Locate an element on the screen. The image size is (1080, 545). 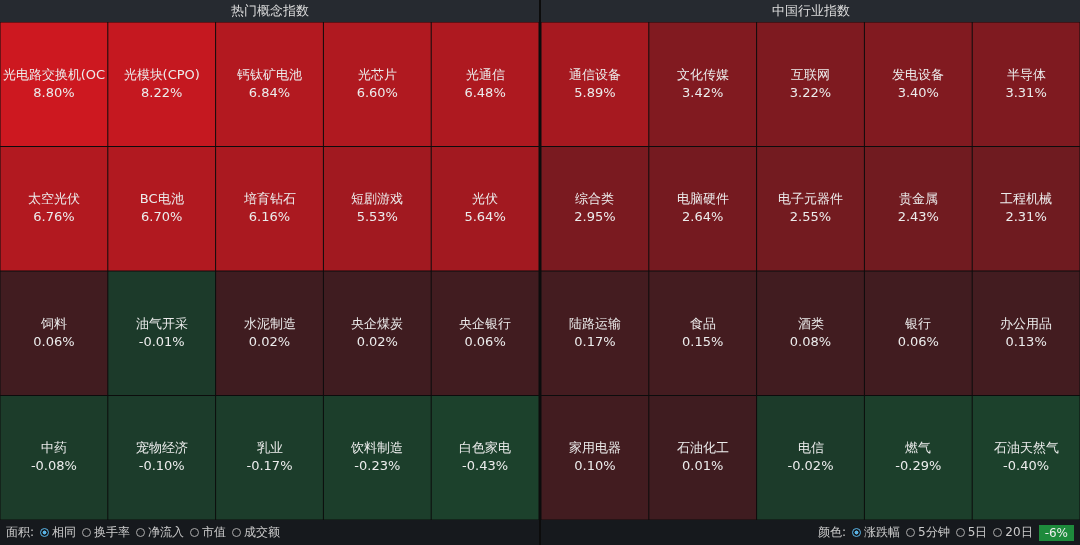
category-label: 银行 is located at coordinates (918, 323).